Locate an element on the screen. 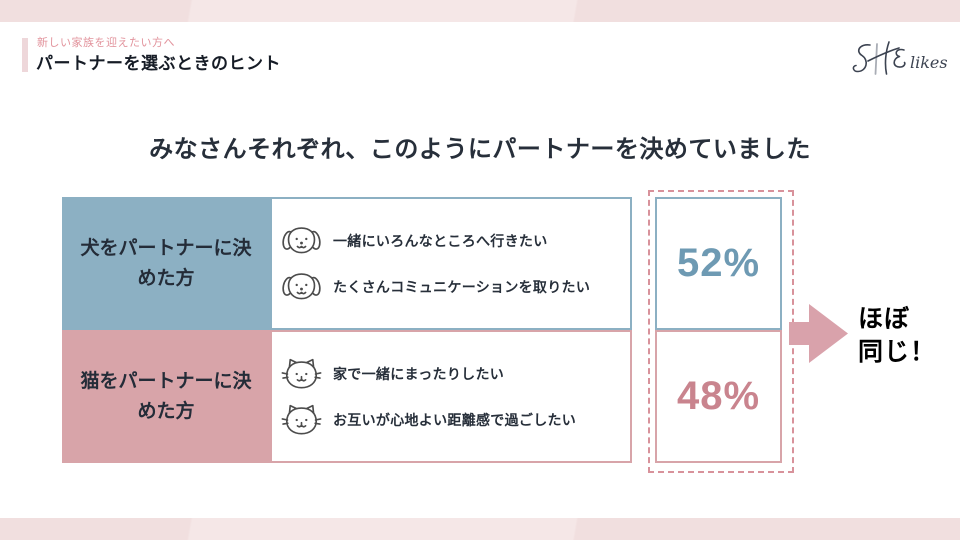 This screenshot has width=960, height=540. conclusion-line-1: ほぼ is located at coordinates (884, 319).